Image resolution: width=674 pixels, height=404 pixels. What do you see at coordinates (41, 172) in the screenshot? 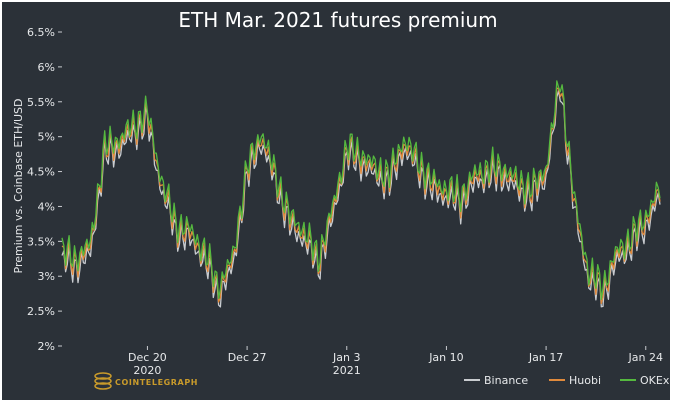
I see `y-tick-label: 4.5%` at bounding box center [41, 172].